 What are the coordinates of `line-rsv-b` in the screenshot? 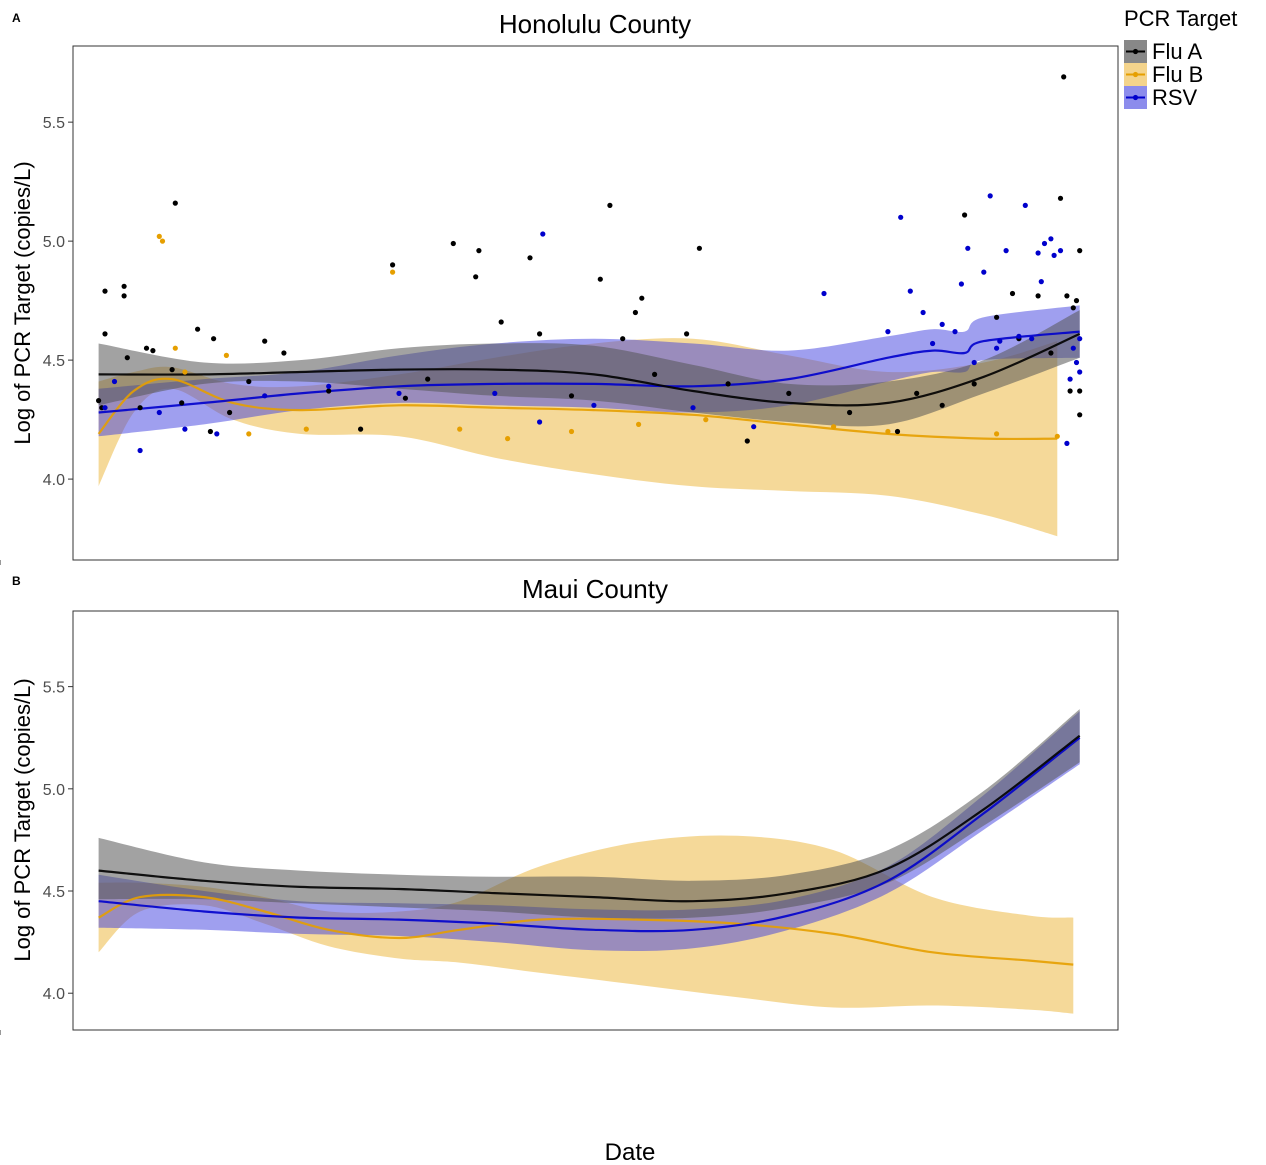 It's located at (589, 834).